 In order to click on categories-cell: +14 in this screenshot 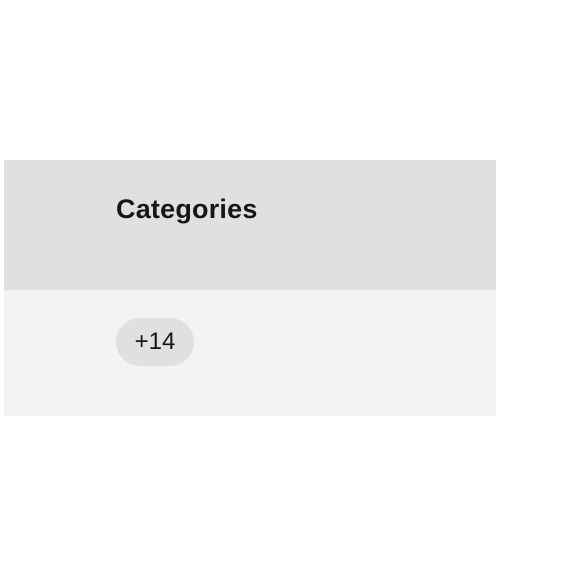, I will do `click(155, 342)`.